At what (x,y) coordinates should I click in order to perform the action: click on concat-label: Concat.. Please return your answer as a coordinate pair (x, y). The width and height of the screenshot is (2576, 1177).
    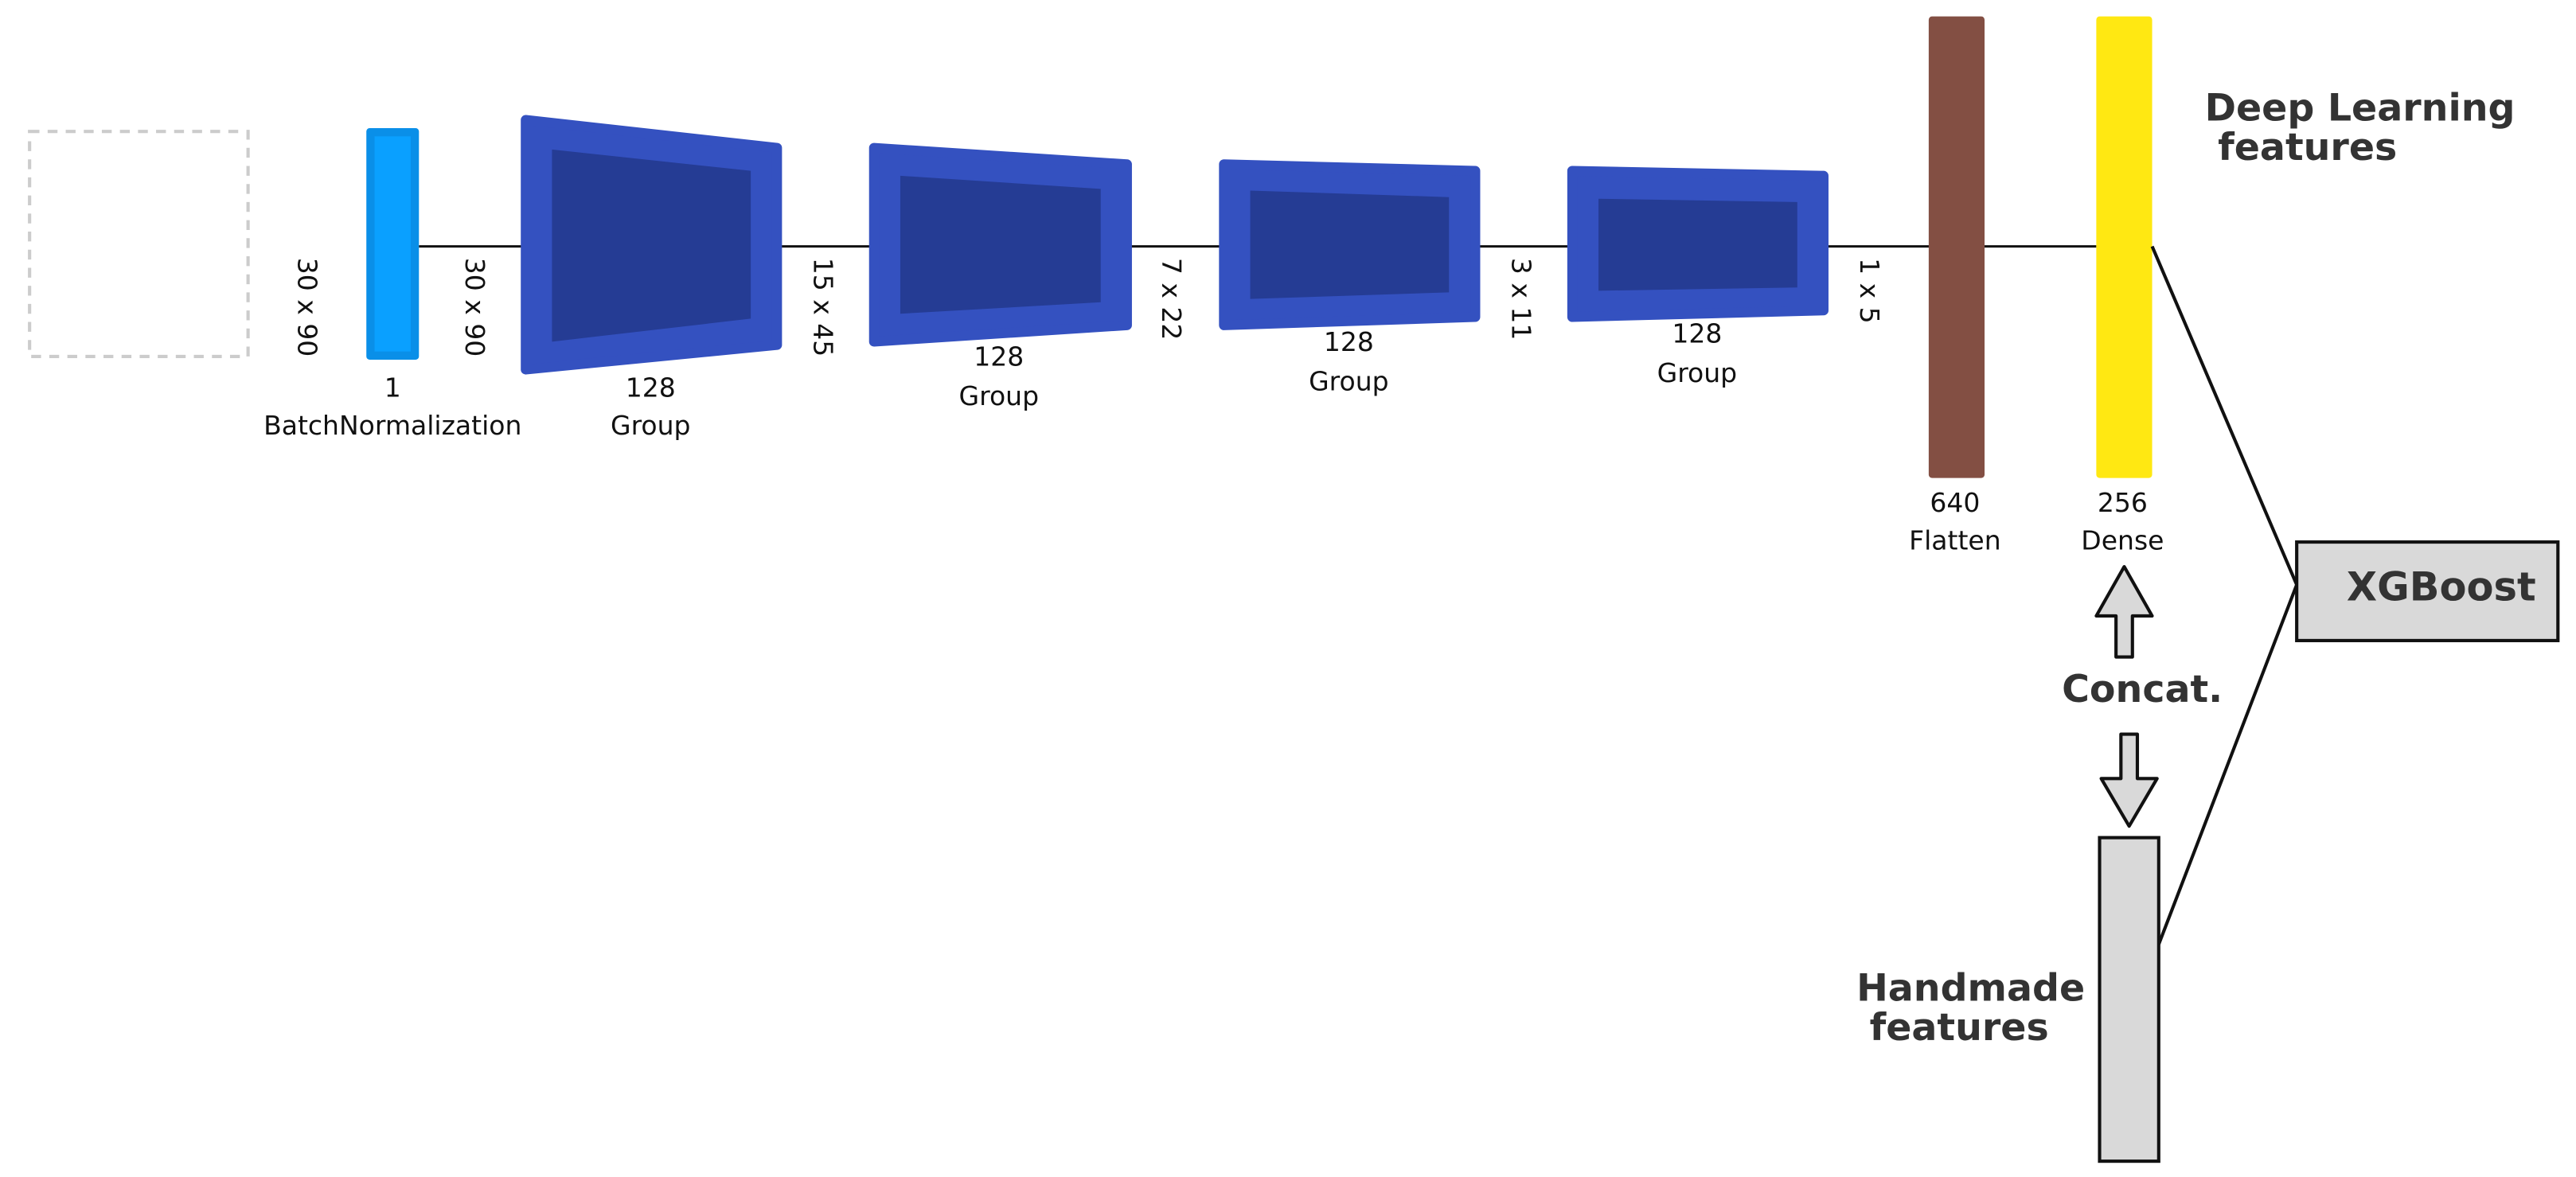
    Looking at the image, I should click on (2142, 689).